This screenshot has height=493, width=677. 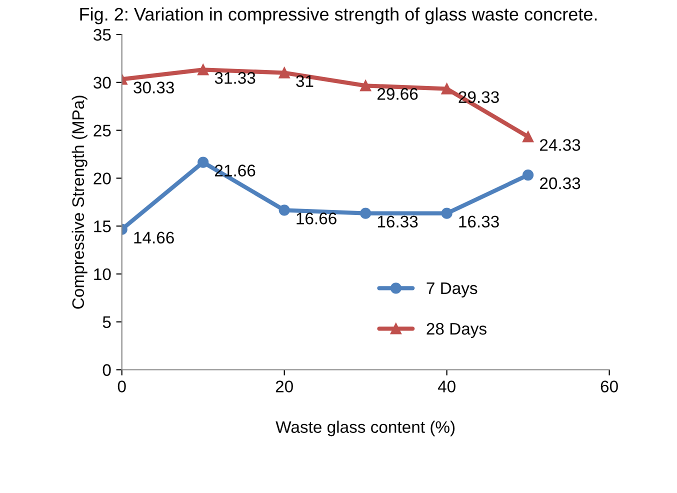 I want to click on x-tick-label: 0, so click(x=122, y=386).